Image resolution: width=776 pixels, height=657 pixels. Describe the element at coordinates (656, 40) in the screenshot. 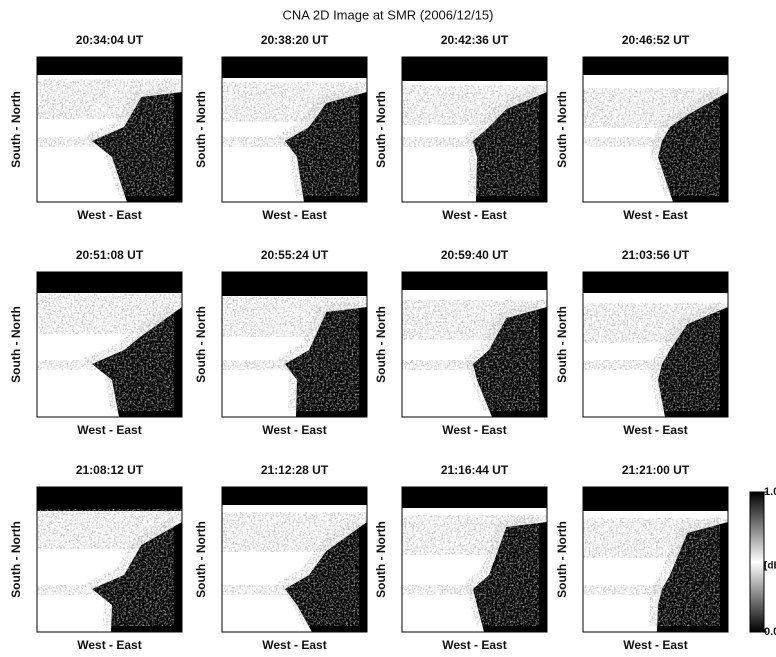

I see `panel-time: 20:46:52 UT` at that location.